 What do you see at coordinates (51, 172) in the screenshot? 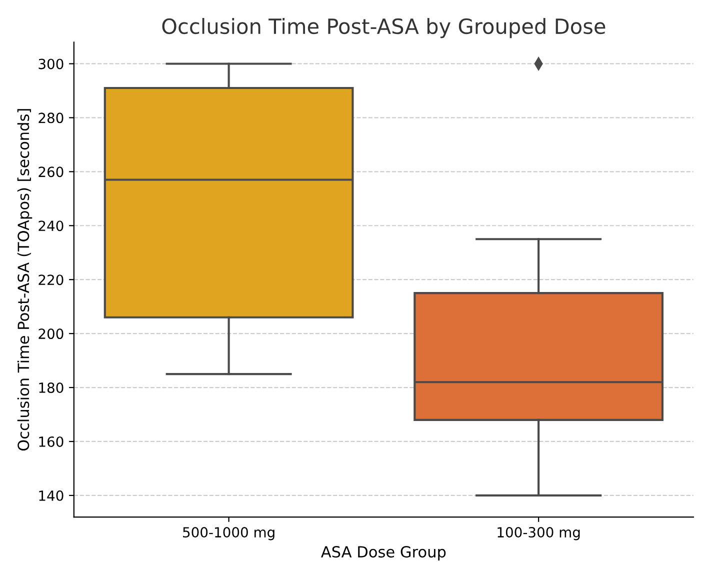
I see `y-tick-label: 260` at bounding box center [51, 172].